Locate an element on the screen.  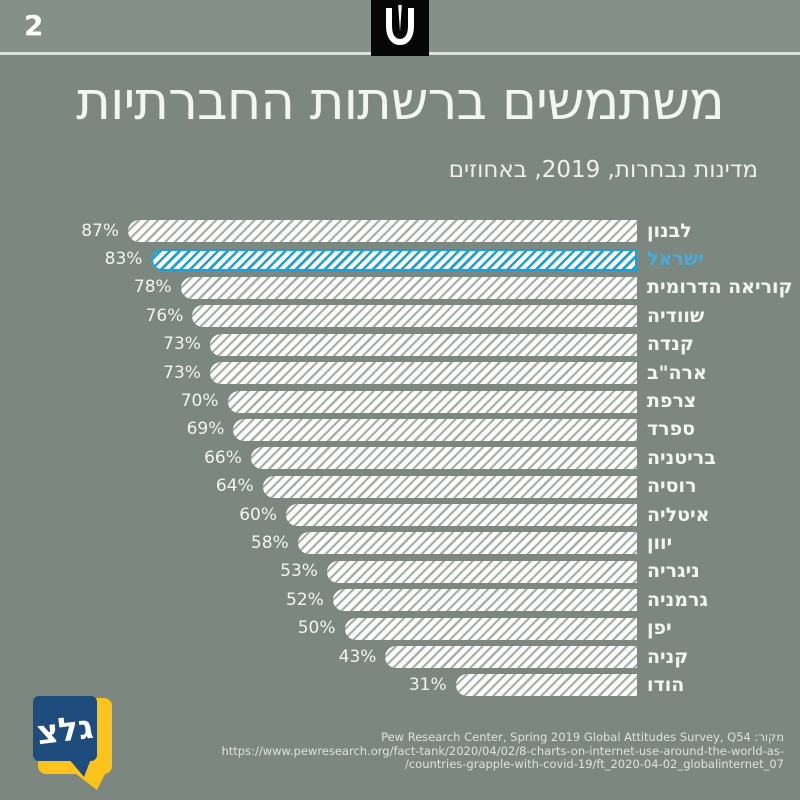
station-logo is located at coordinates (400, 28).